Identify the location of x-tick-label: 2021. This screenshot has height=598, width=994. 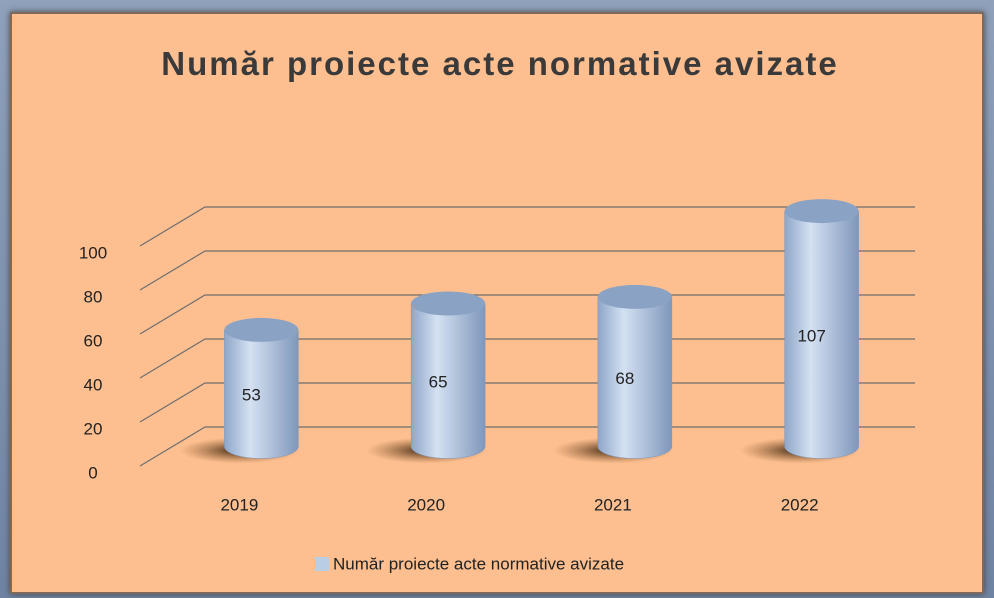
(613, 504).